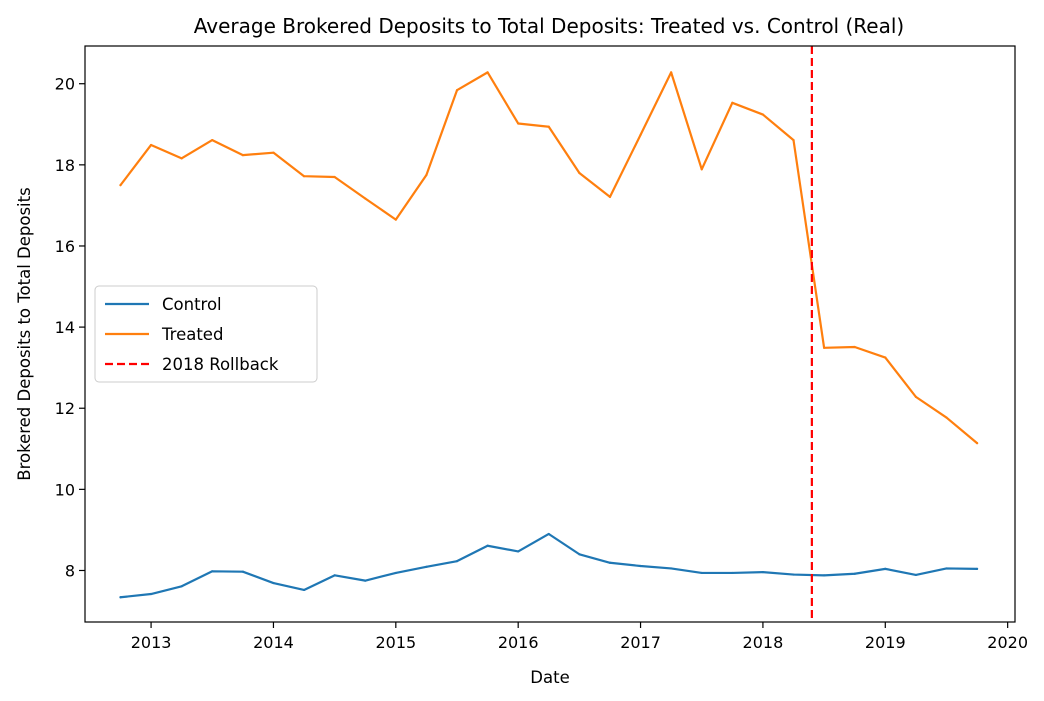 This screenshot has width=1044, height=701. I want to click on x-tick-label: 2017, so click(640, 642).